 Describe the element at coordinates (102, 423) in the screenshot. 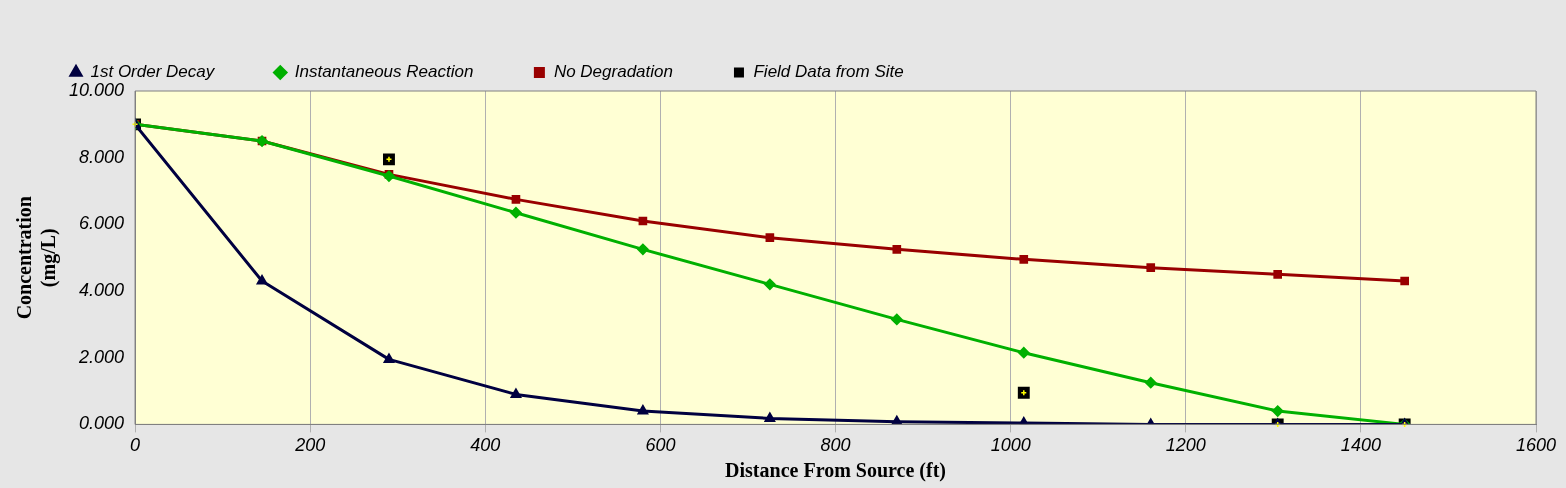

I see `y-tick-label: 0.000` at that location.